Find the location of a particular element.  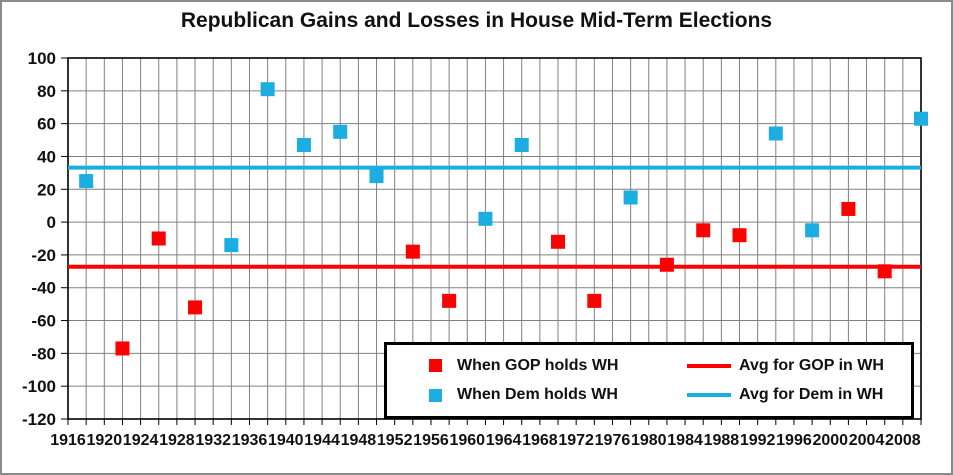

y-tick-label: -80 is located at coordinates (43, 353).